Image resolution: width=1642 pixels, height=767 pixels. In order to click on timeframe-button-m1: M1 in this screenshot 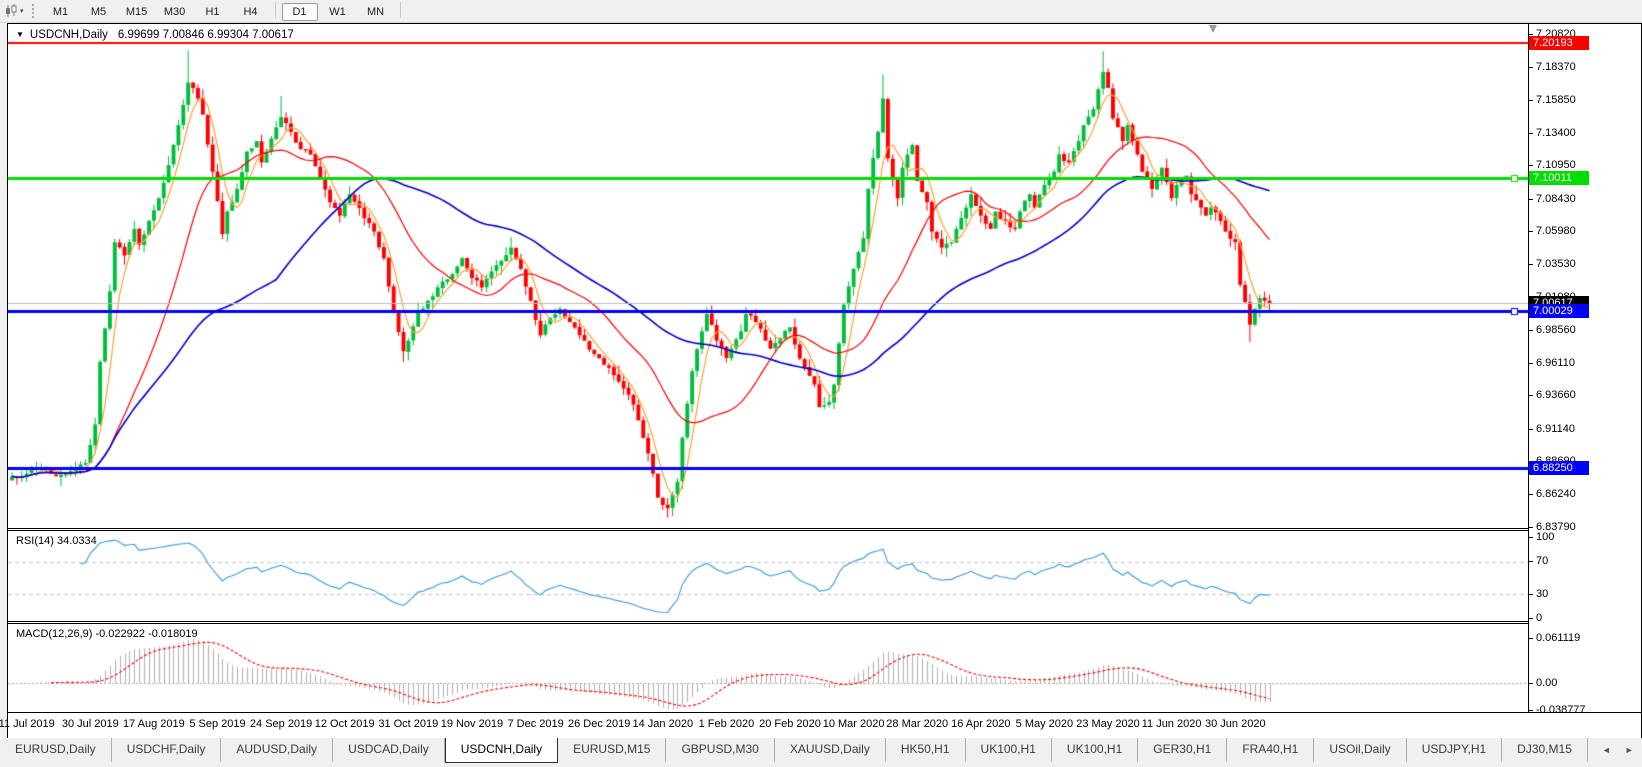, I will do `click(60, 11)`.